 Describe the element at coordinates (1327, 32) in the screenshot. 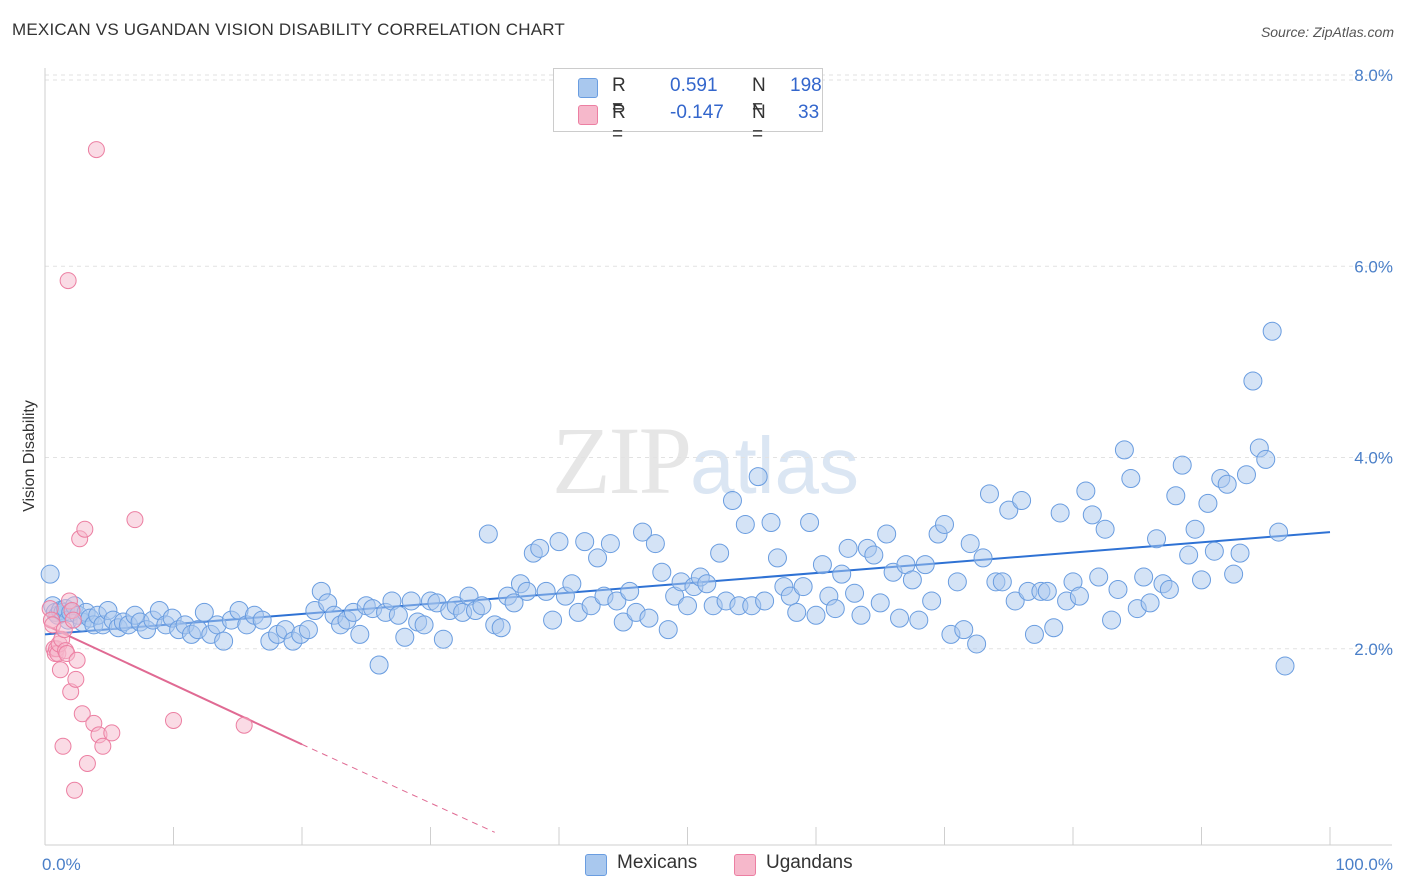

I see `chart-source: Source: ZipAtlas.com` at that location.